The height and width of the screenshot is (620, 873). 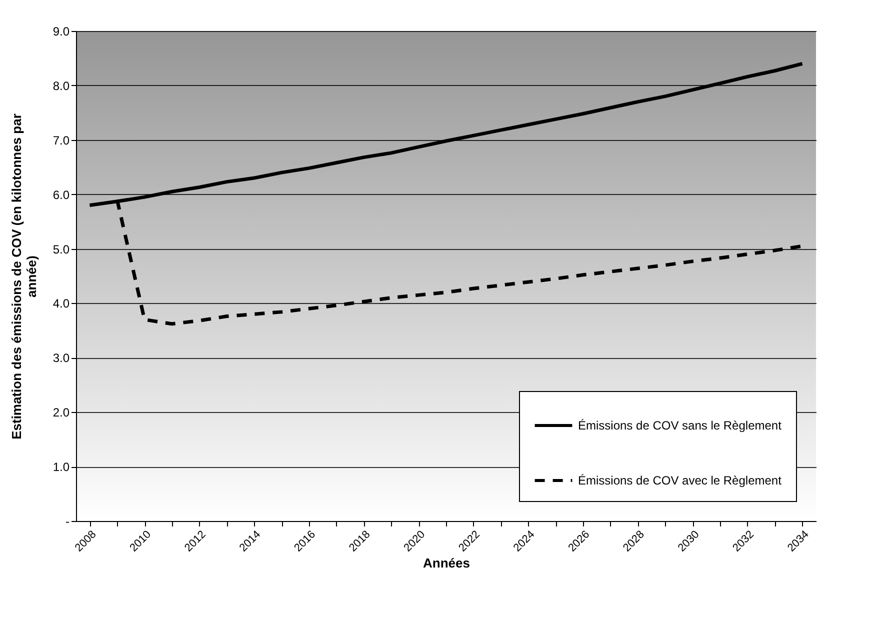 What do you see at coordinates (680, 425) in the screenshot?
I see `legend-label: Émissions de COV sans le Règlement` at bounding box center [680, 425].